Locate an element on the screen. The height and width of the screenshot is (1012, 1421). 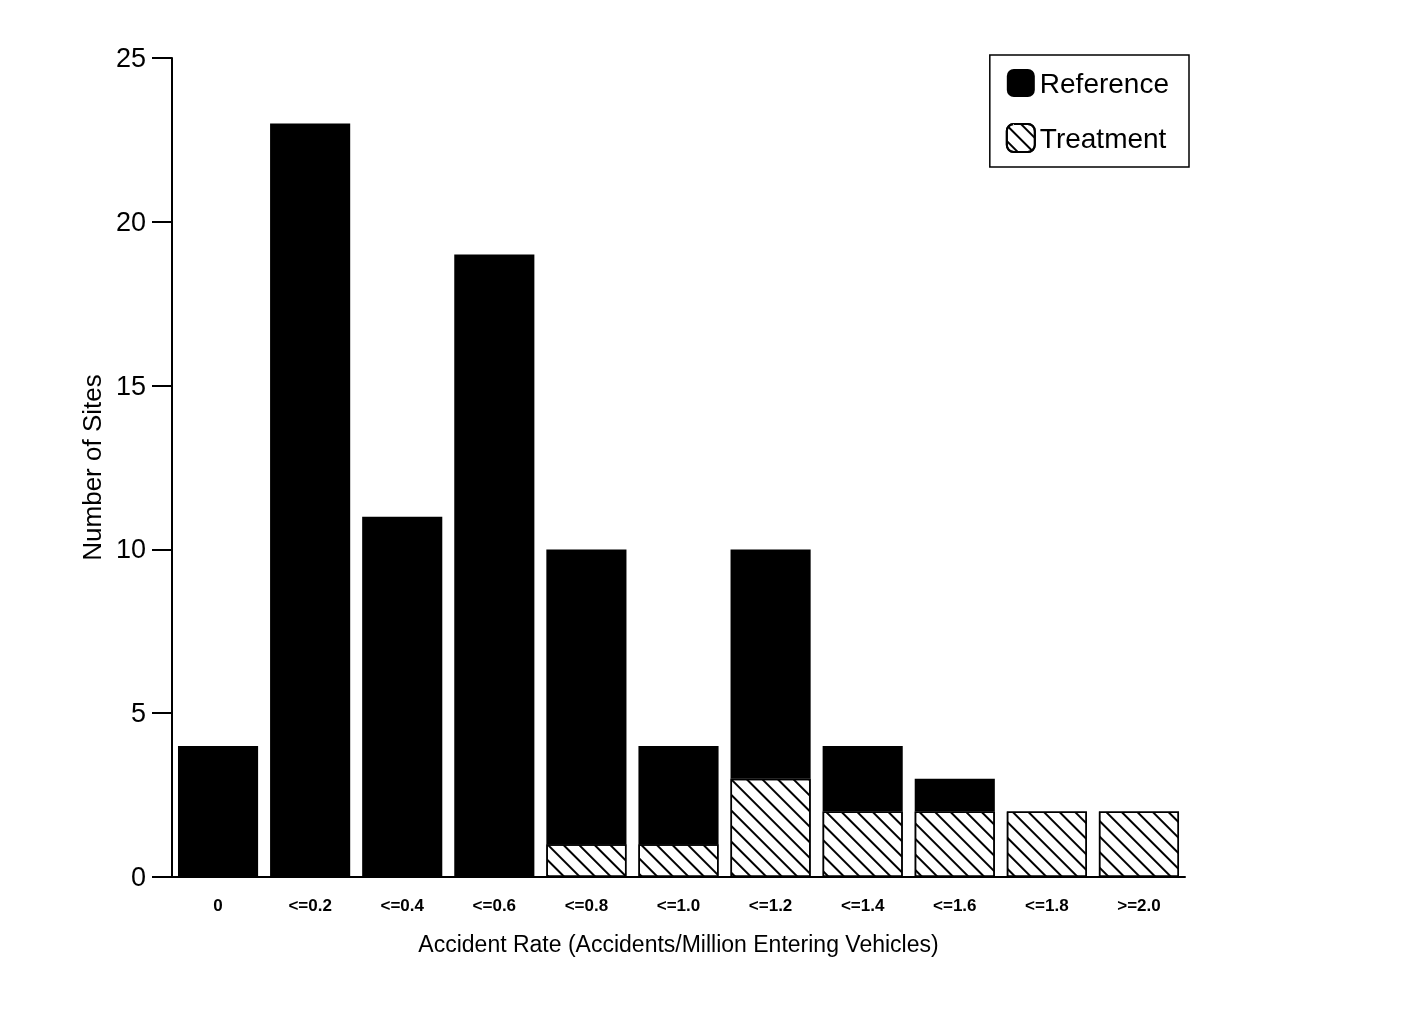
x-tick-label: 0 is located at coordinates (218, 905).